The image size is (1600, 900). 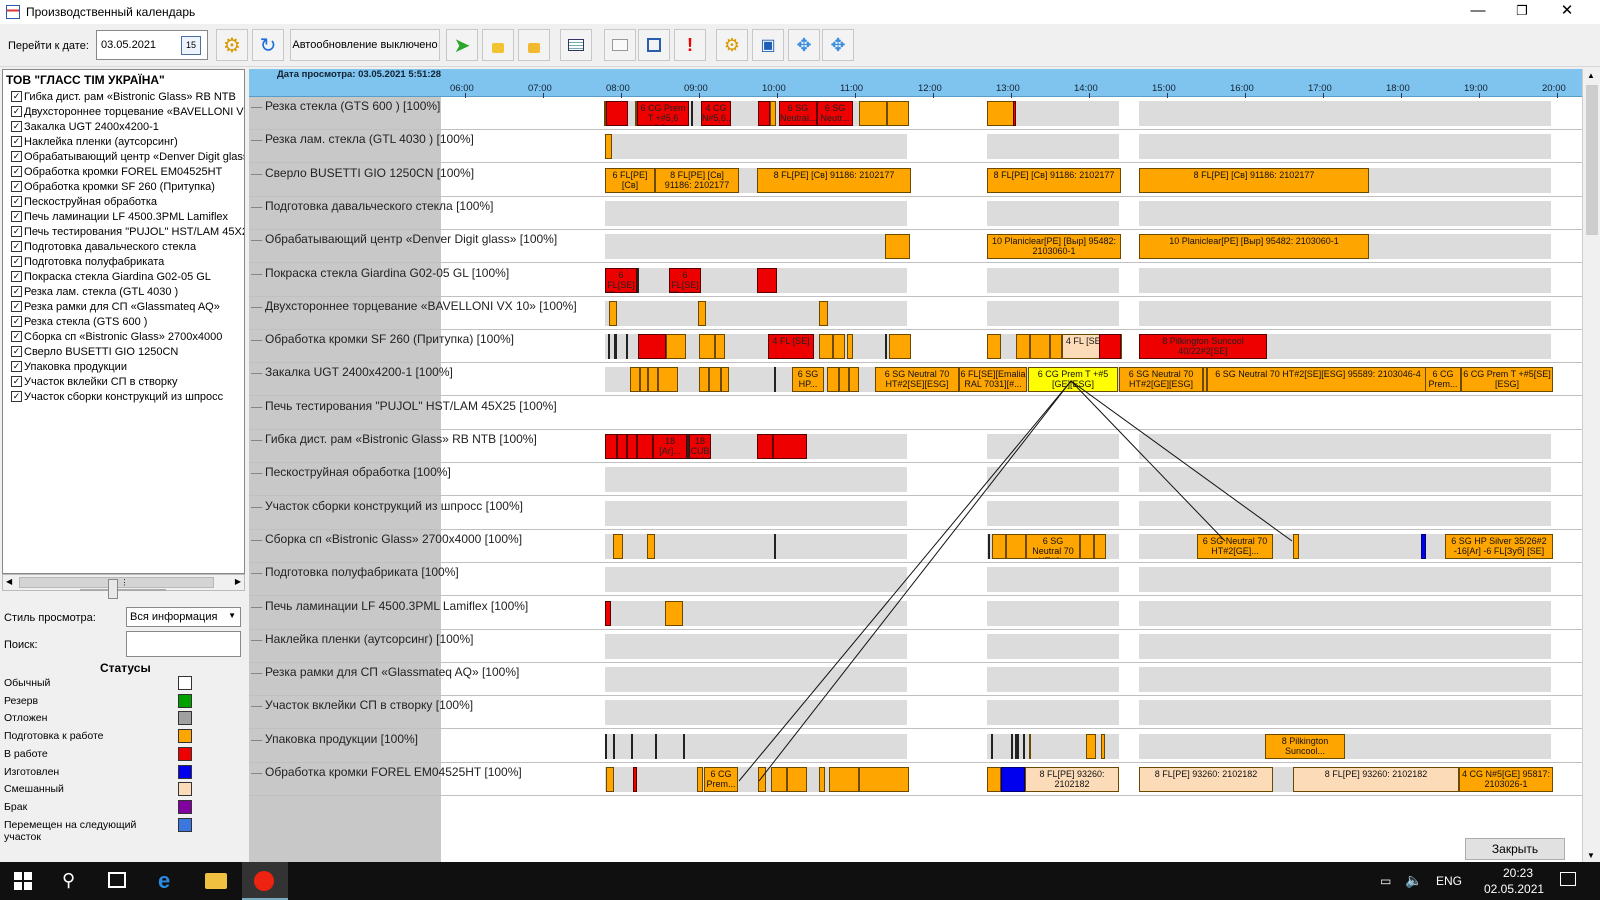 I want to click on close-window-button: ✕, so click(x=1567, y=10).